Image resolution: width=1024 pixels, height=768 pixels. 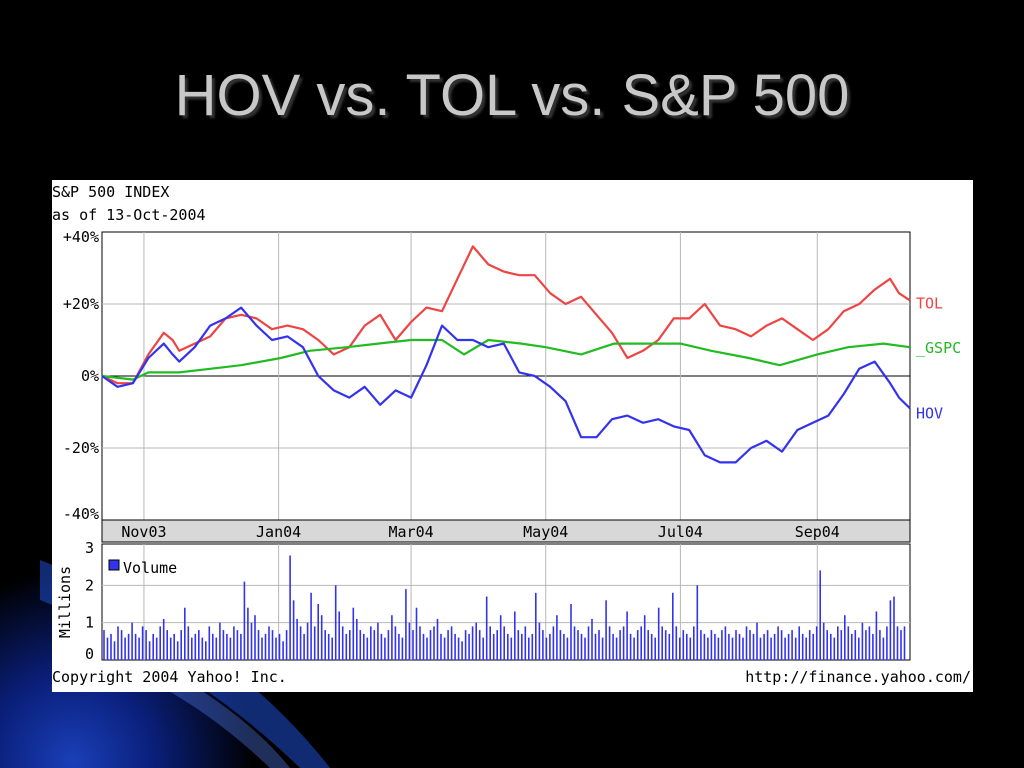 What do you see at coordinates (545, 532) in the screenshot?
I see `x-tick-label: May04` at bounding box center [545, 532].